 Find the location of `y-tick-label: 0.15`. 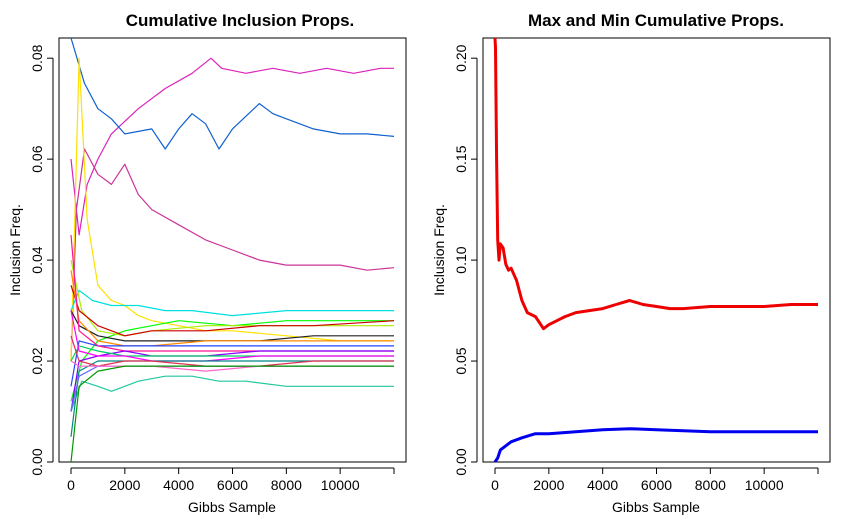

y-tick-label: 0.15 is located at coordinates (461, 158).